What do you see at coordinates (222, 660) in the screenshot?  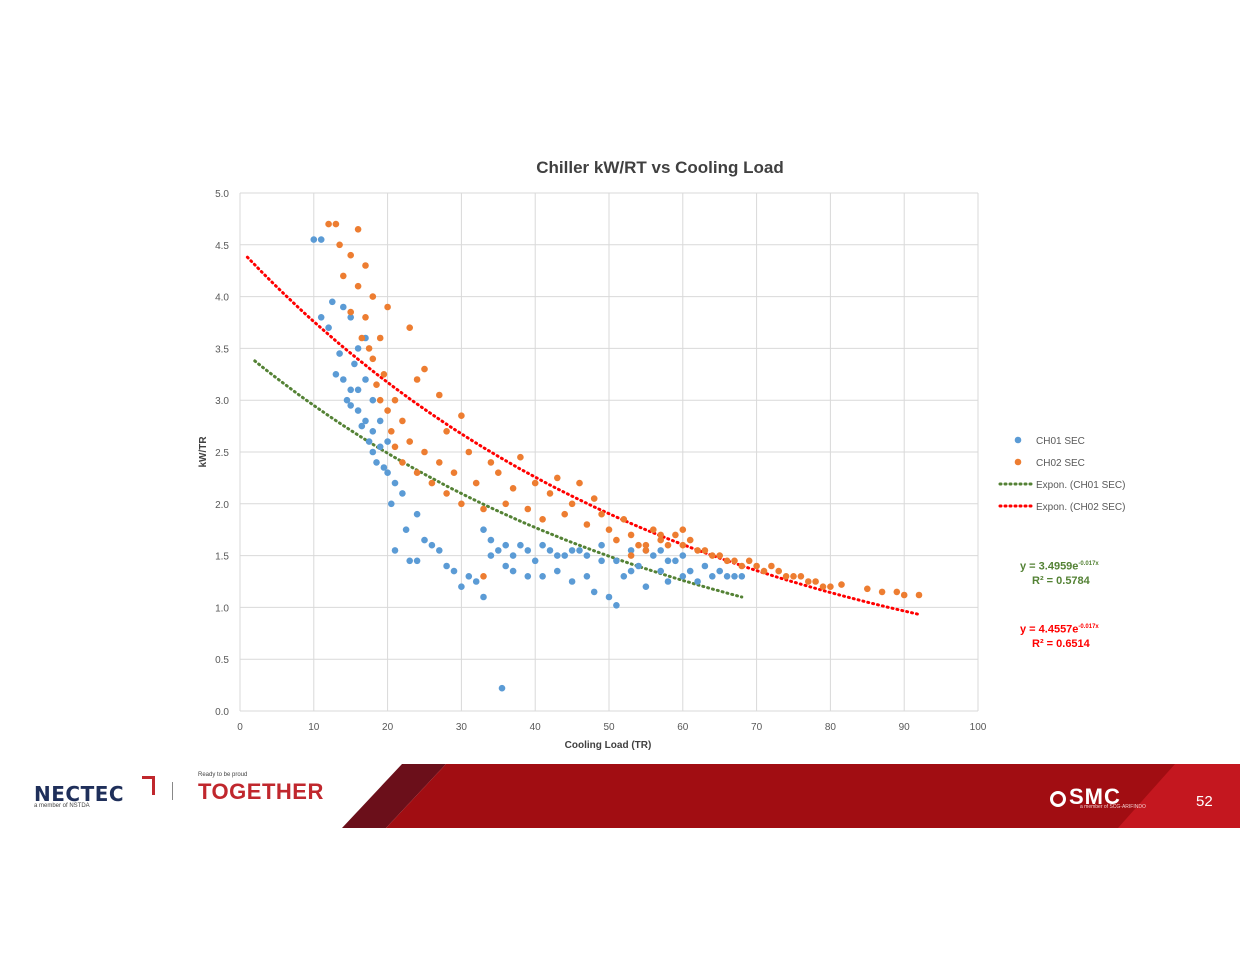 I see `y-tick-label: 0.5` at bounding box center [222, 660].